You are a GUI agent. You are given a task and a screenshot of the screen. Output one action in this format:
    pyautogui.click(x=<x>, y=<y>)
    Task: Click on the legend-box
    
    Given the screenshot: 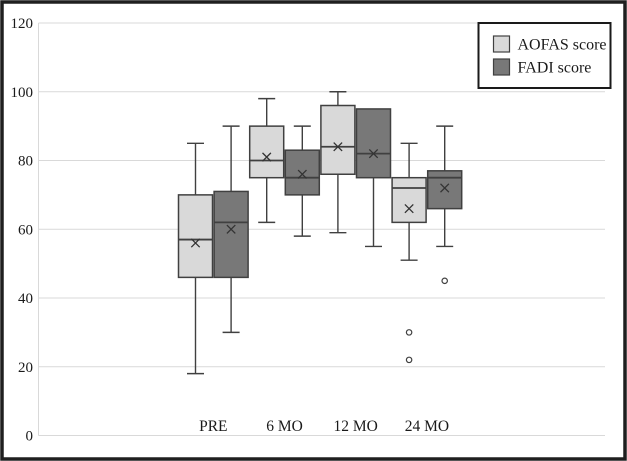 What is the action you would take?
    pyautogui.click(x=544, y=55)
    